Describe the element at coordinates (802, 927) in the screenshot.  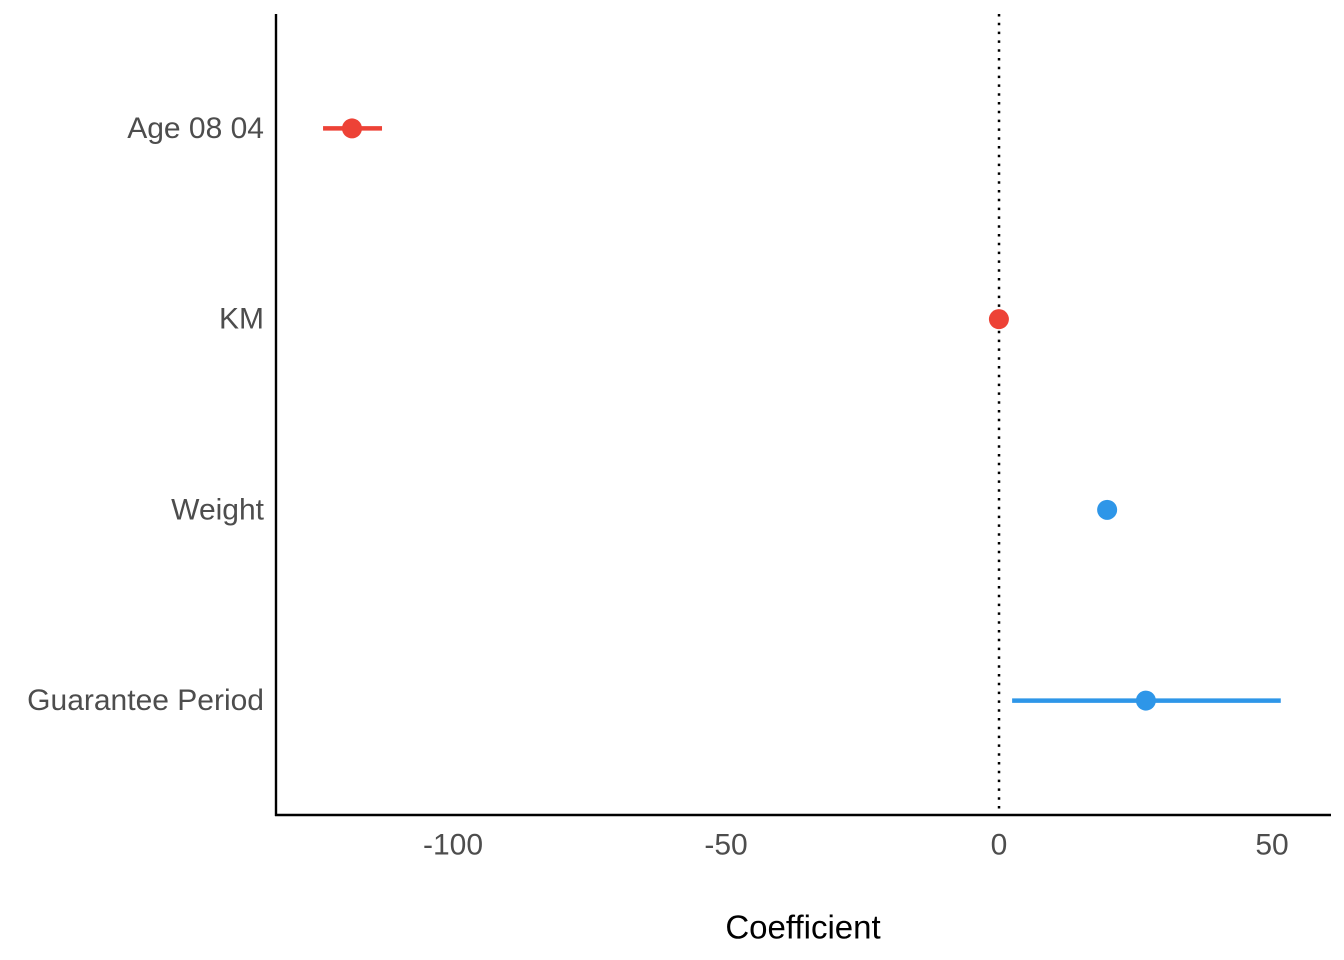
I see `x-axis-title: Coefficient` at that location.